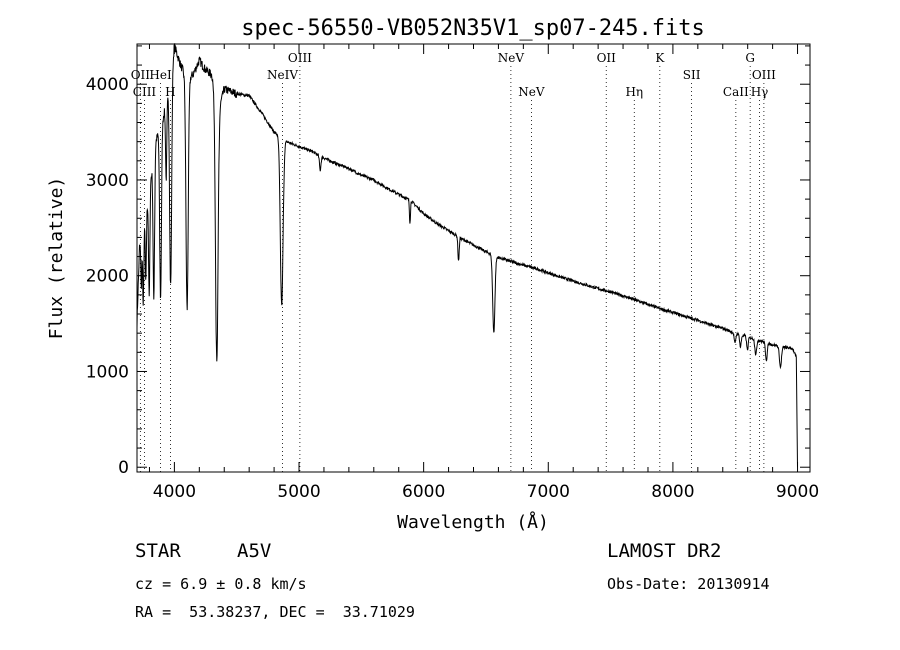 The height and width of the screenshot is (650, 900). What do you see at coordinates (423, 492) in the screenshot?
I see `x-tick-label: 6000` at bounding box center [423, 492].